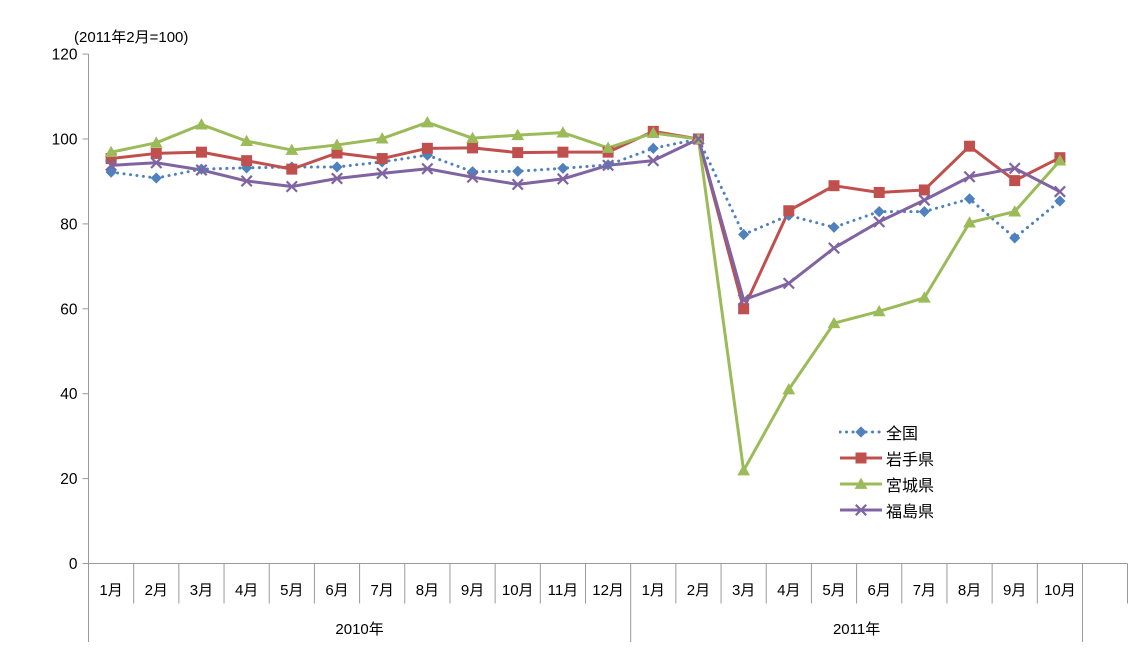 The image size is (1142, 661). I want to click on y-tick-label: 0, so click(73, 564).